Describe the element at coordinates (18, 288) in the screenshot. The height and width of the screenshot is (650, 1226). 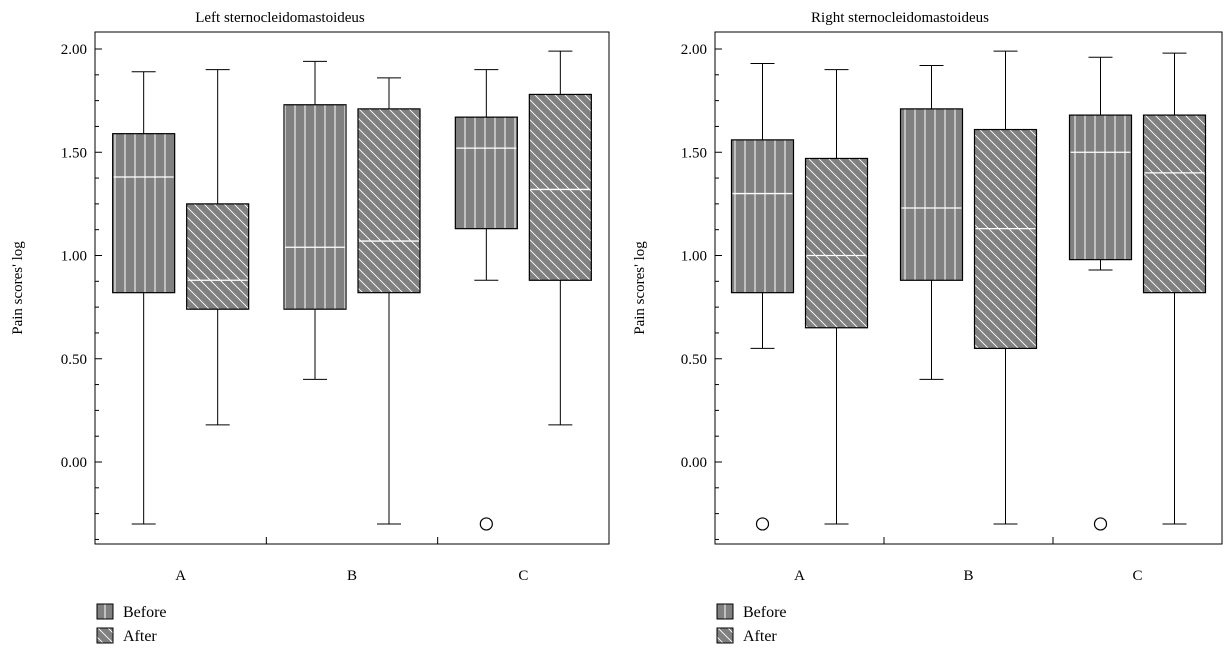
I see `left-y-axis-label: Pain scores' log` at that location.